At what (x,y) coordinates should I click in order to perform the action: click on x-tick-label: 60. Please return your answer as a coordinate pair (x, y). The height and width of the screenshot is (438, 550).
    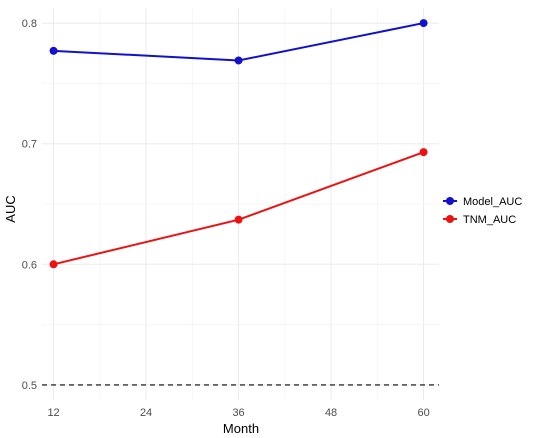
    Looking at the image, I should click on (423, 413).